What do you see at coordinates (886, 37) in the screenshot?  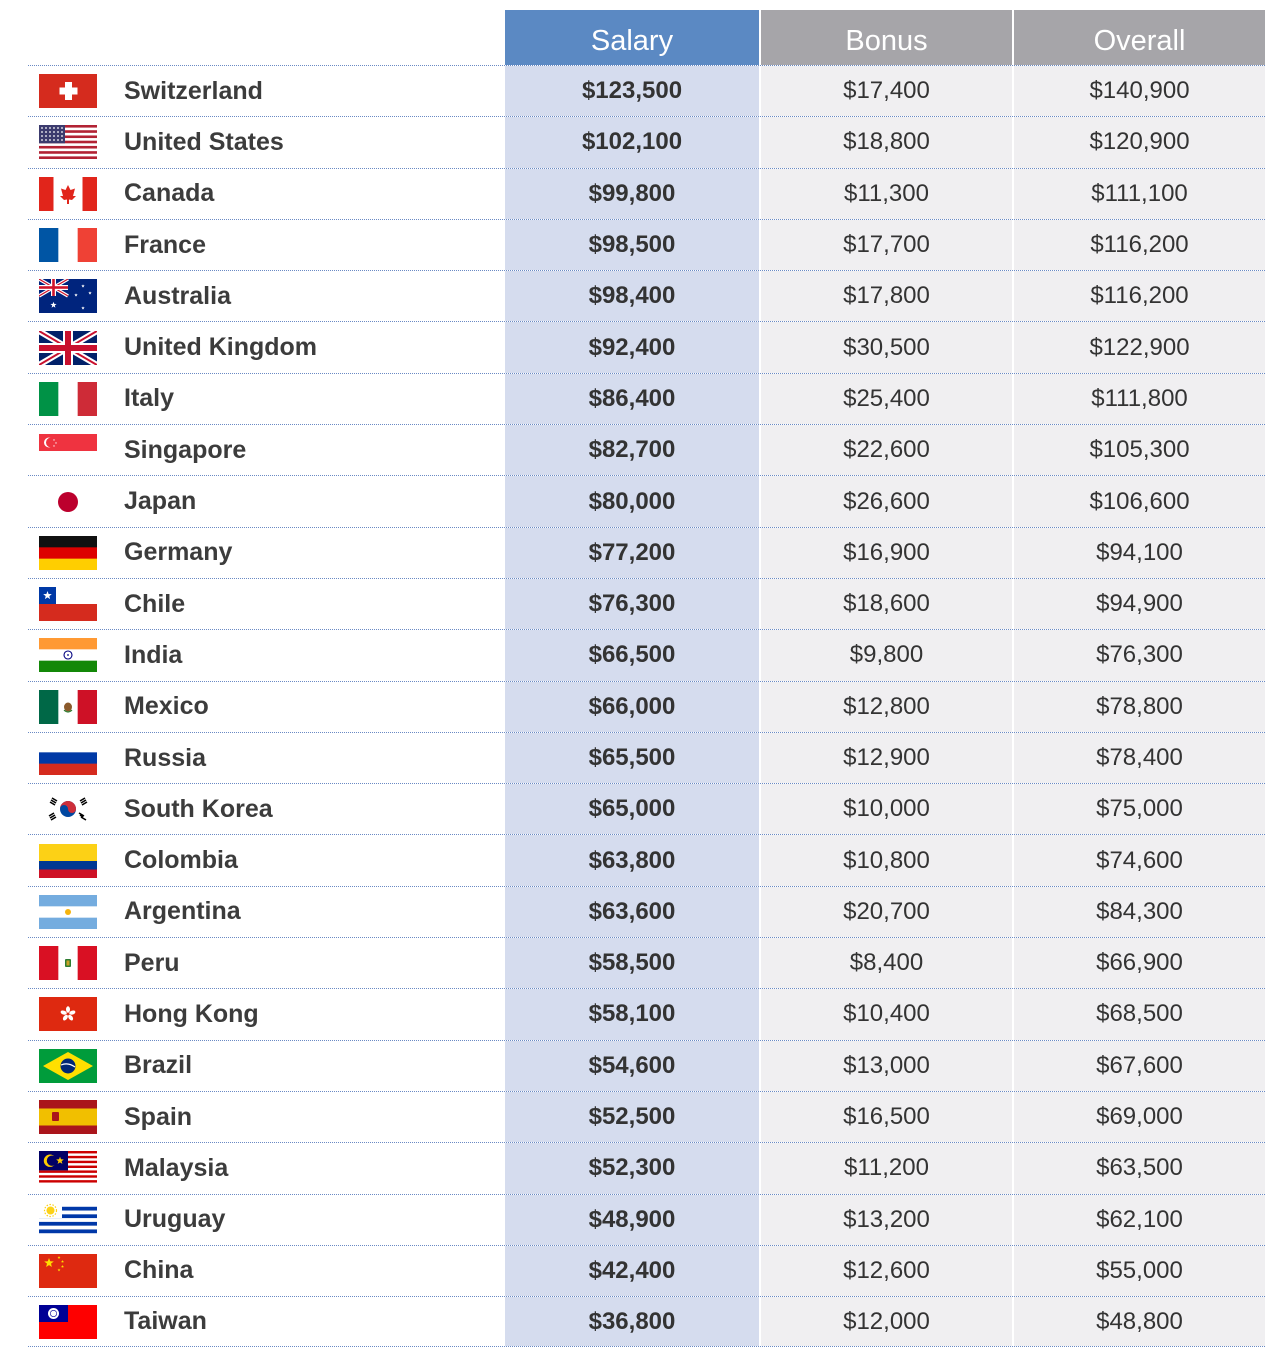 I see `bonus-column-header: Bonus` at bounding box center [886, 37].